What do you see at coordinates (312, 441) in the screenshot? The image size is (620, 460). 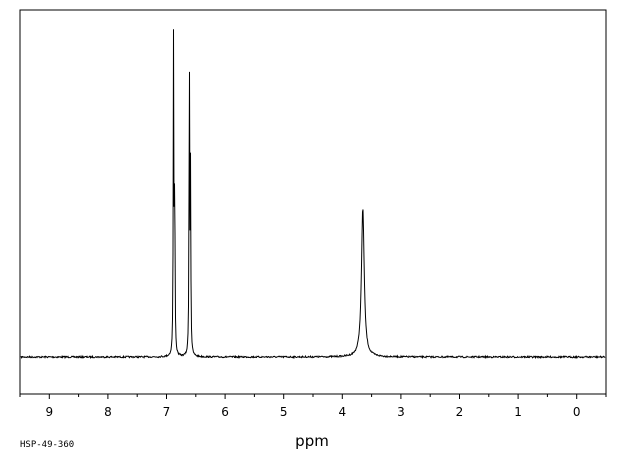 I see `x-axis-label: ppm` at bounding box center [312, 441].